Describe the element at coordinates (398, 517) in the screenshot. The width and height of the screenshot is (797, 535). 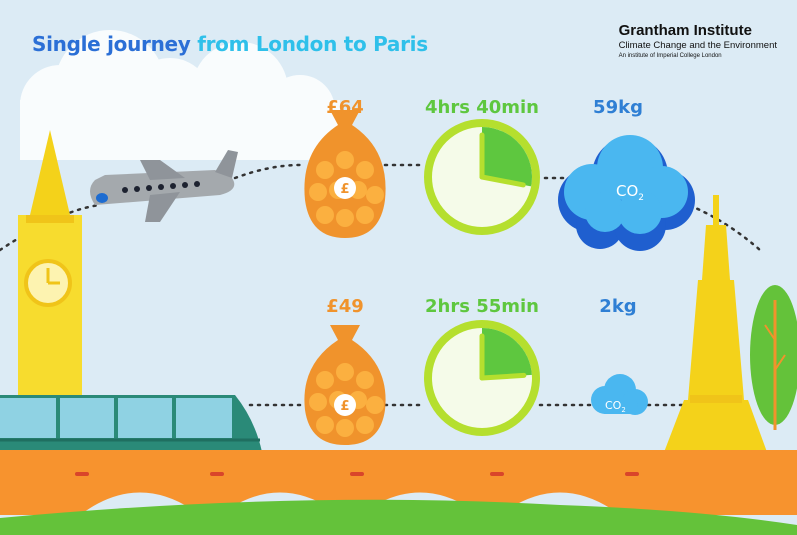
I see `ground` at that location.